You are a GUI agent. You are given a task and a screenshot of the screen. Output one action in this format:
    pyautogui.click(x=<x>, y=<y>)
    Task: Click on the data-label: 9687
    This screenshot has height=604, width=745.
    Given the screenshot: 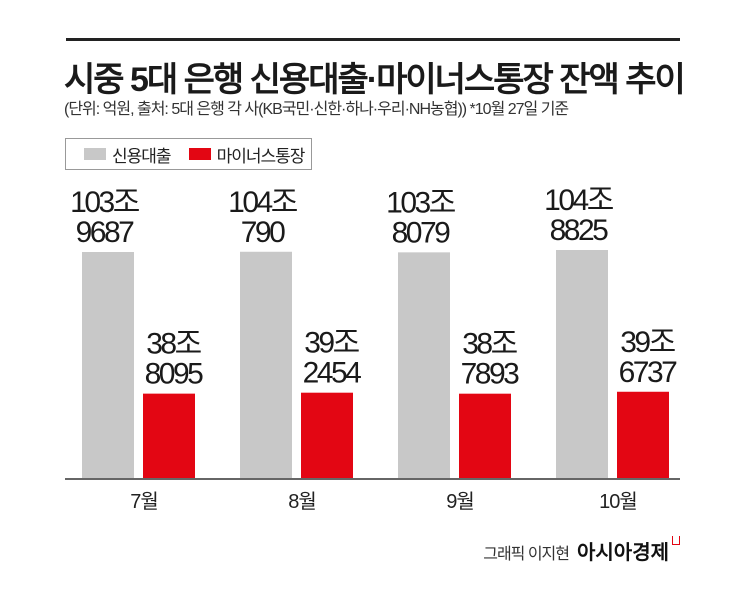 What is the action you would take?
    pyautogui.click(x=105, y=232)
    